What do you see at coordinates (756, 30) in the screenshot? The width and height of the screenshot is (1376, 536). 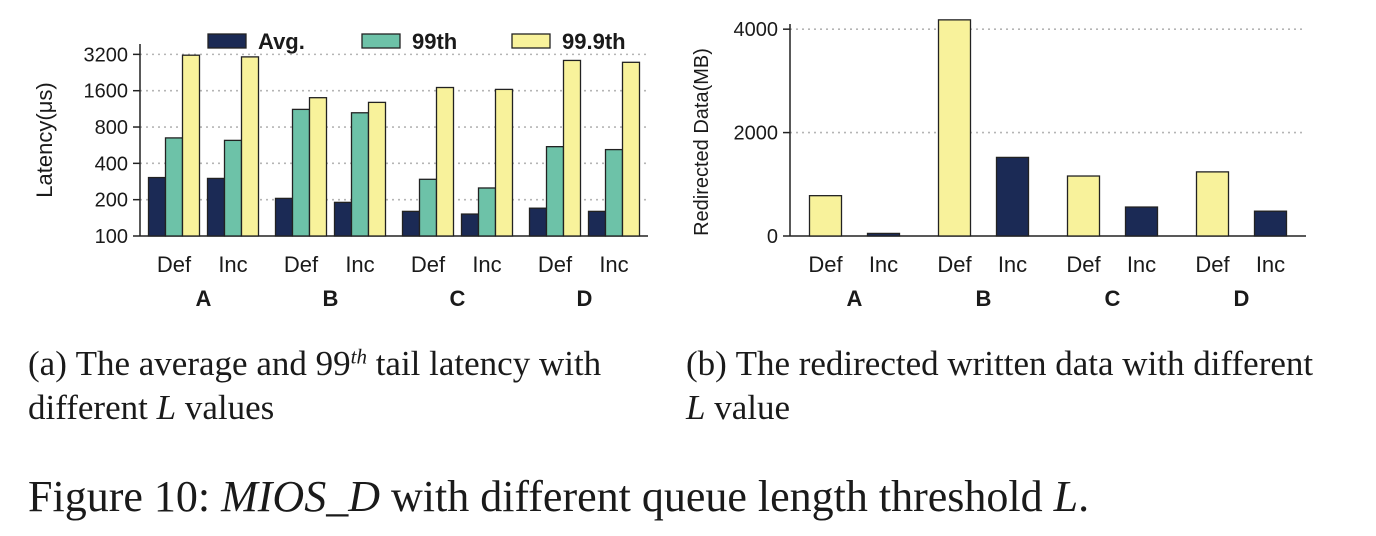 I see `y-tick-label: 4000` at bounding box center [756, 30].